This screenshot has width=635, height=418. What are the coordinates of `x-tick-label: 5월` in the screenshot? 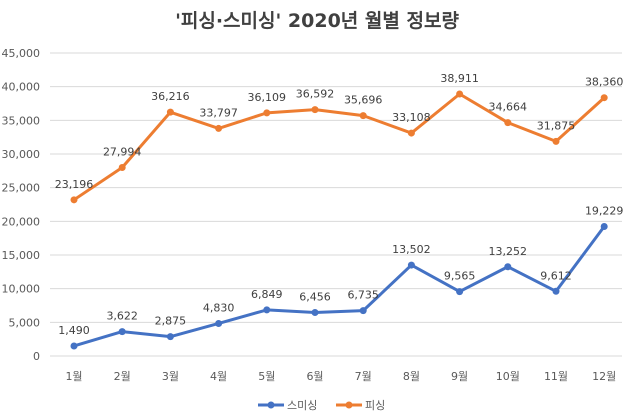 It's located at (266, 376).